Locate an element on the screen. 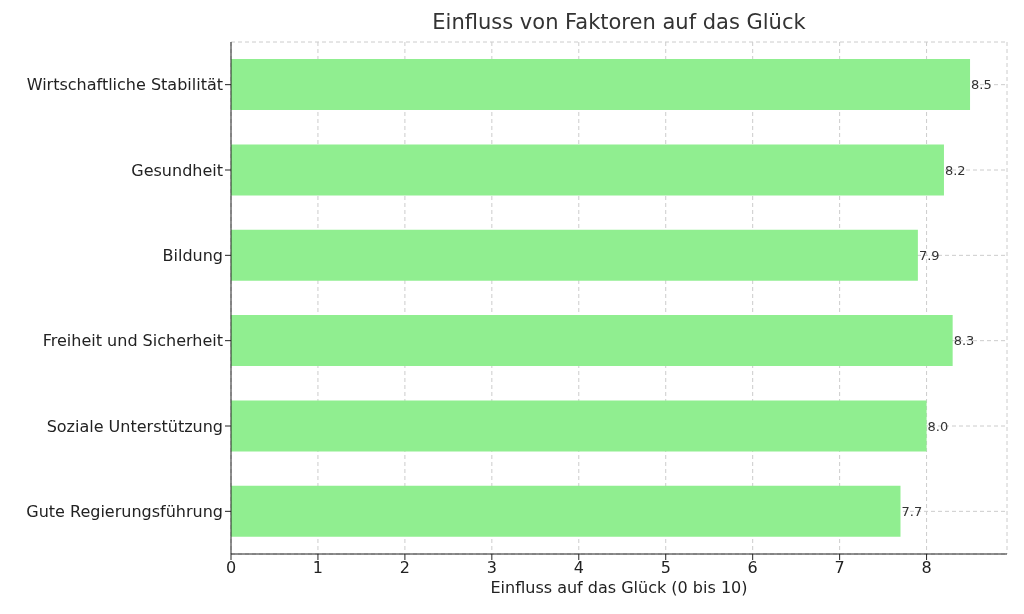 The height and width of the screenshot is (614, 1024). data-label: 8.5 is located at coordinates (981, 85).